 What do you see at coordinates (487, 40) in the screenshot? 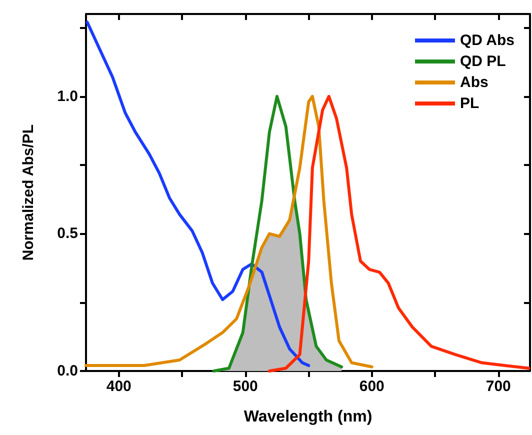
I see `legend-label: QD Abs` at bounding box center [487, 40].